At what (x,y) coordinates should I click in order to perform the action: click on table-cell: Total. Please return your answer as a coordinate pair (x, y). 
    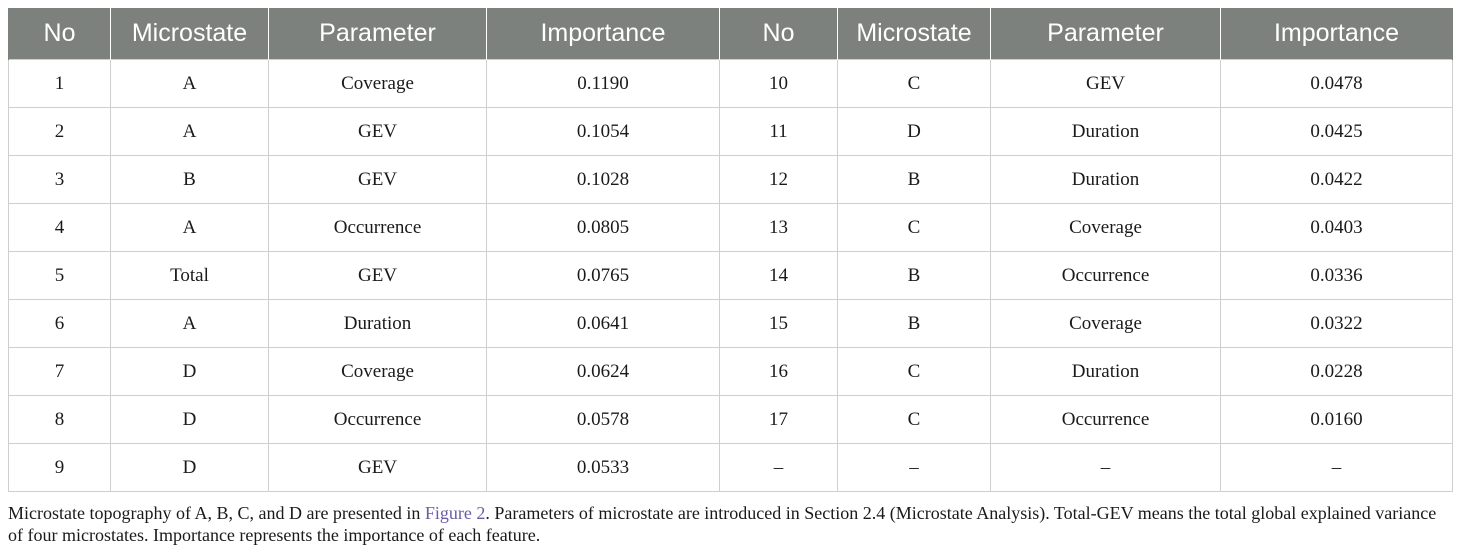
    Looking at the image, I should click on (189, 275).